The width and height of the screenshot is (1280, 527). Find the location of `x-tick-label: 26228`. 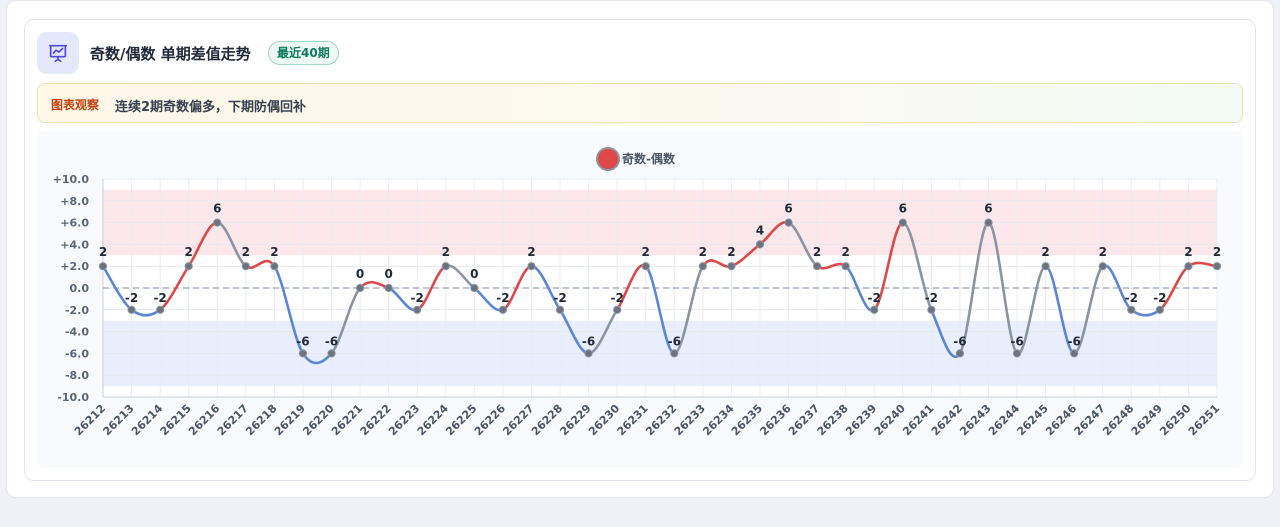

x-tick-label: 26228 is located at coordinates (547, 420).